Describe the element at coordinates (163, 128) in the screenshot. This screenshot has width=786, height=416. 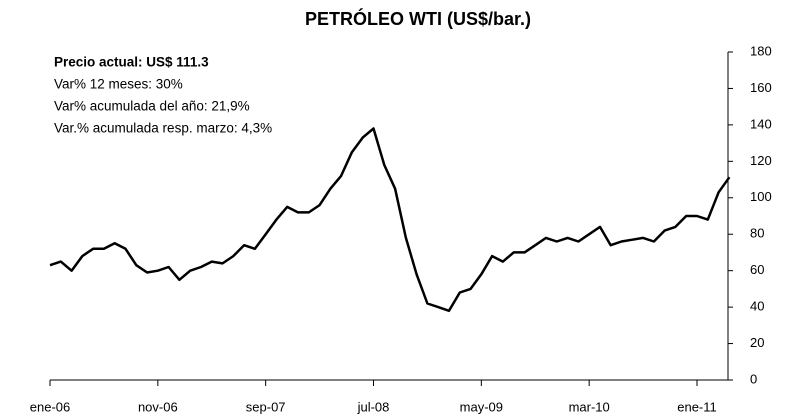
I see `annotation: Var.% acumulada resp. marzo: 4,3%` at that location.